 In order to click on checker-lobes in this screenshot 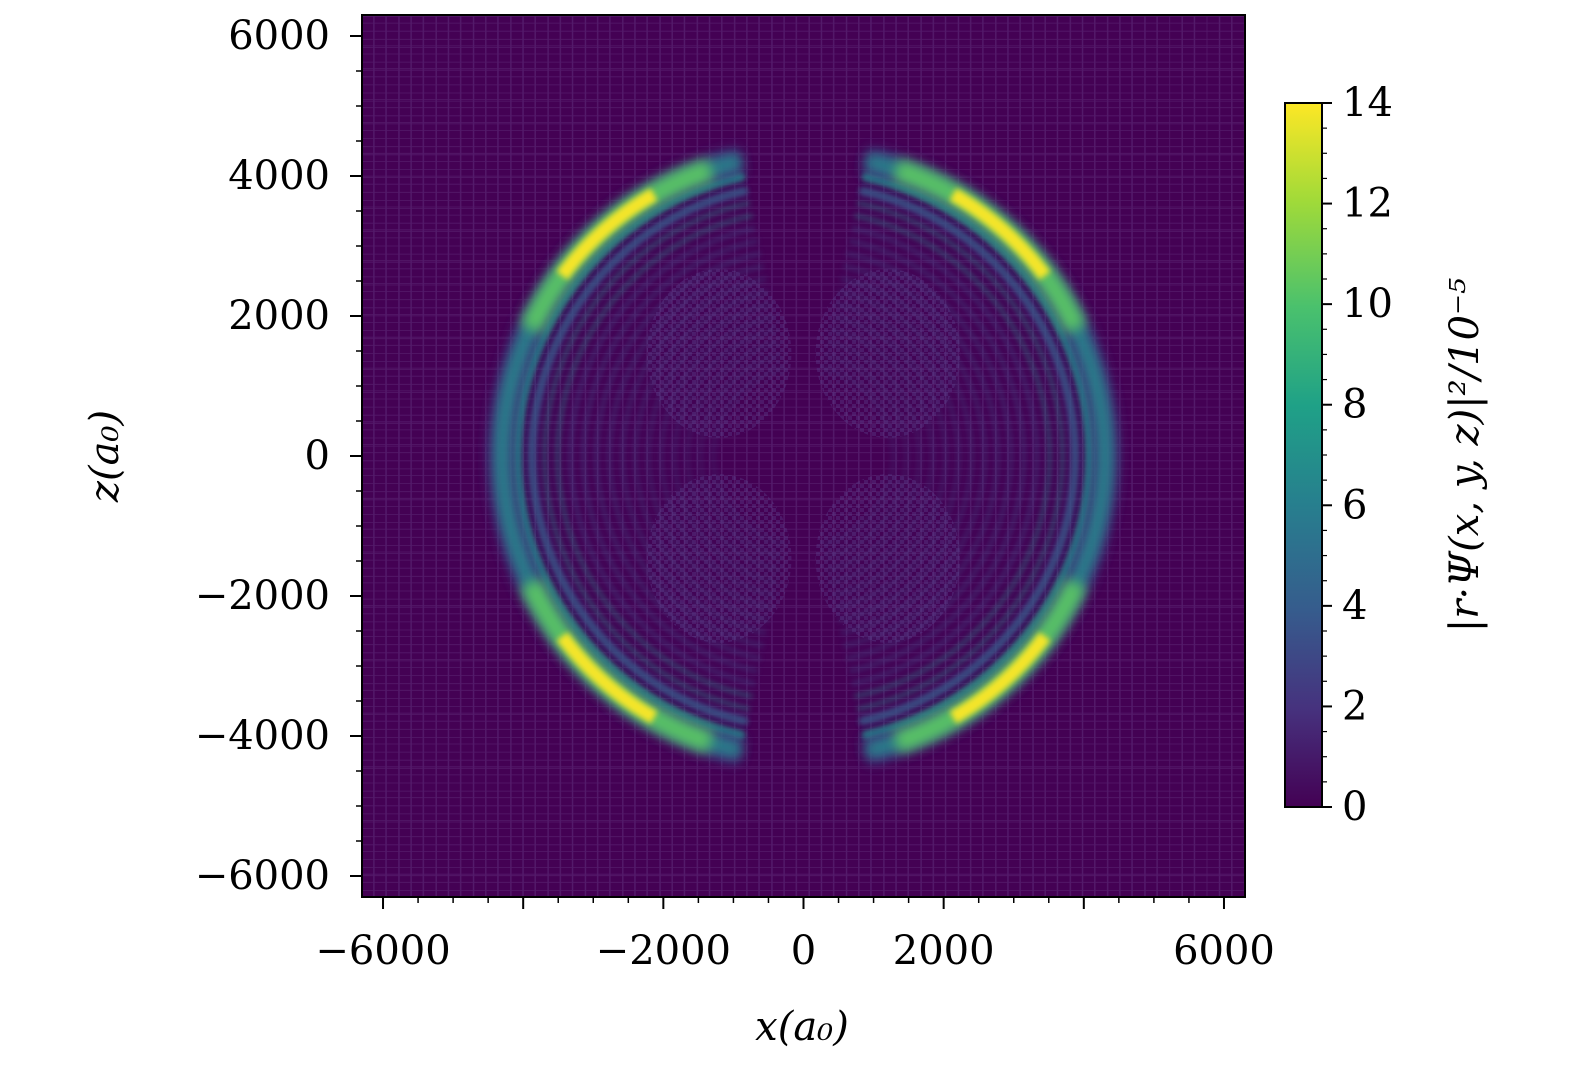, I will do `click(803, 456)`.